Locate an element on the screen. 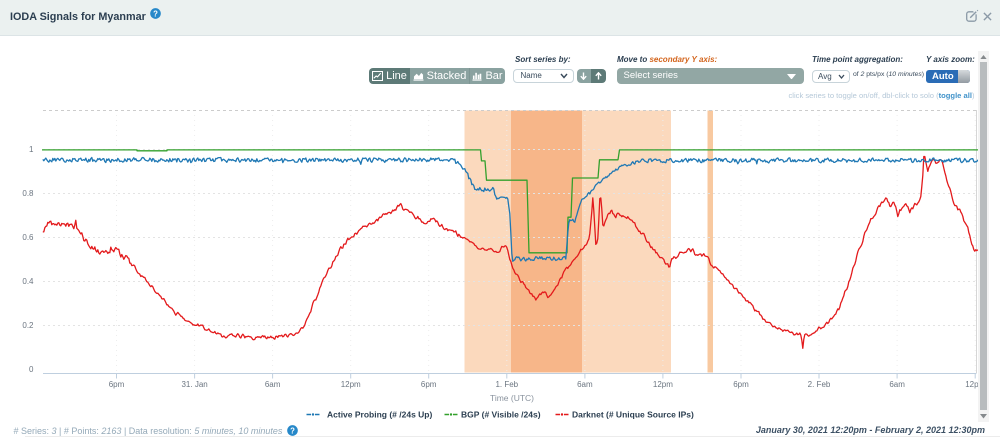  svg-text: 0 is located at coordinates (31, 369).